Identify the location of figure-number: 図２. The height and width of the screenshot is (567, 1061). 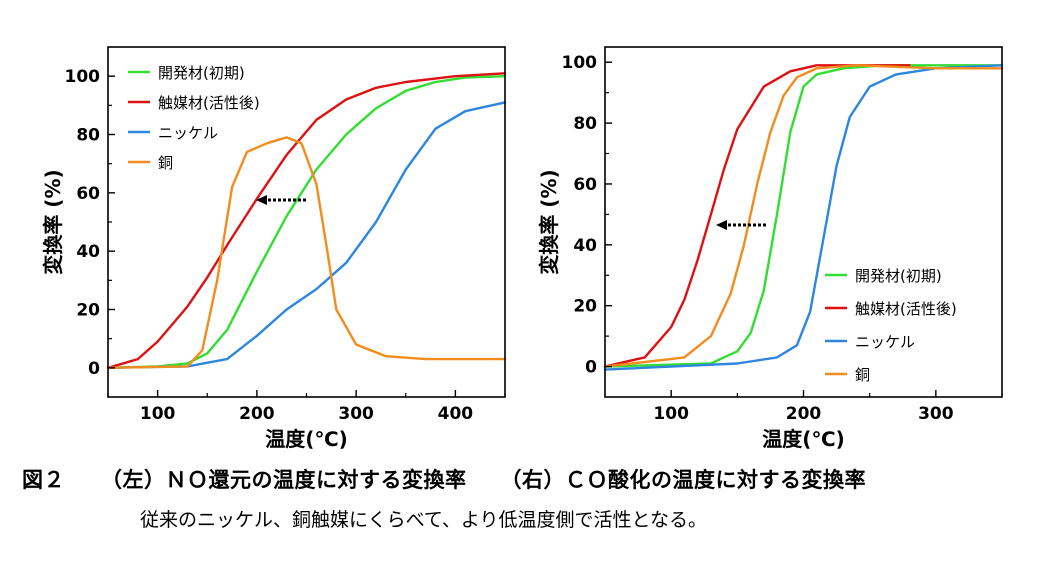
(43, 480).